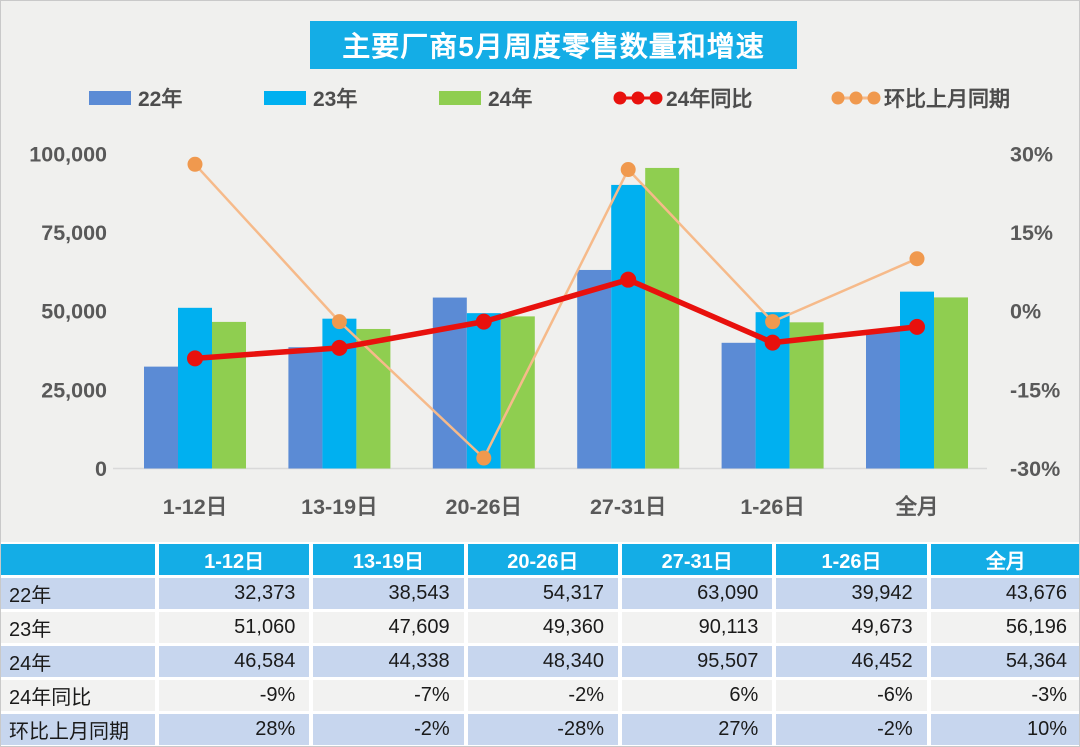  Describe the element at coordinates (916, 506) in the screenshot. I see `x-axis-category-label: 全月` at that location.